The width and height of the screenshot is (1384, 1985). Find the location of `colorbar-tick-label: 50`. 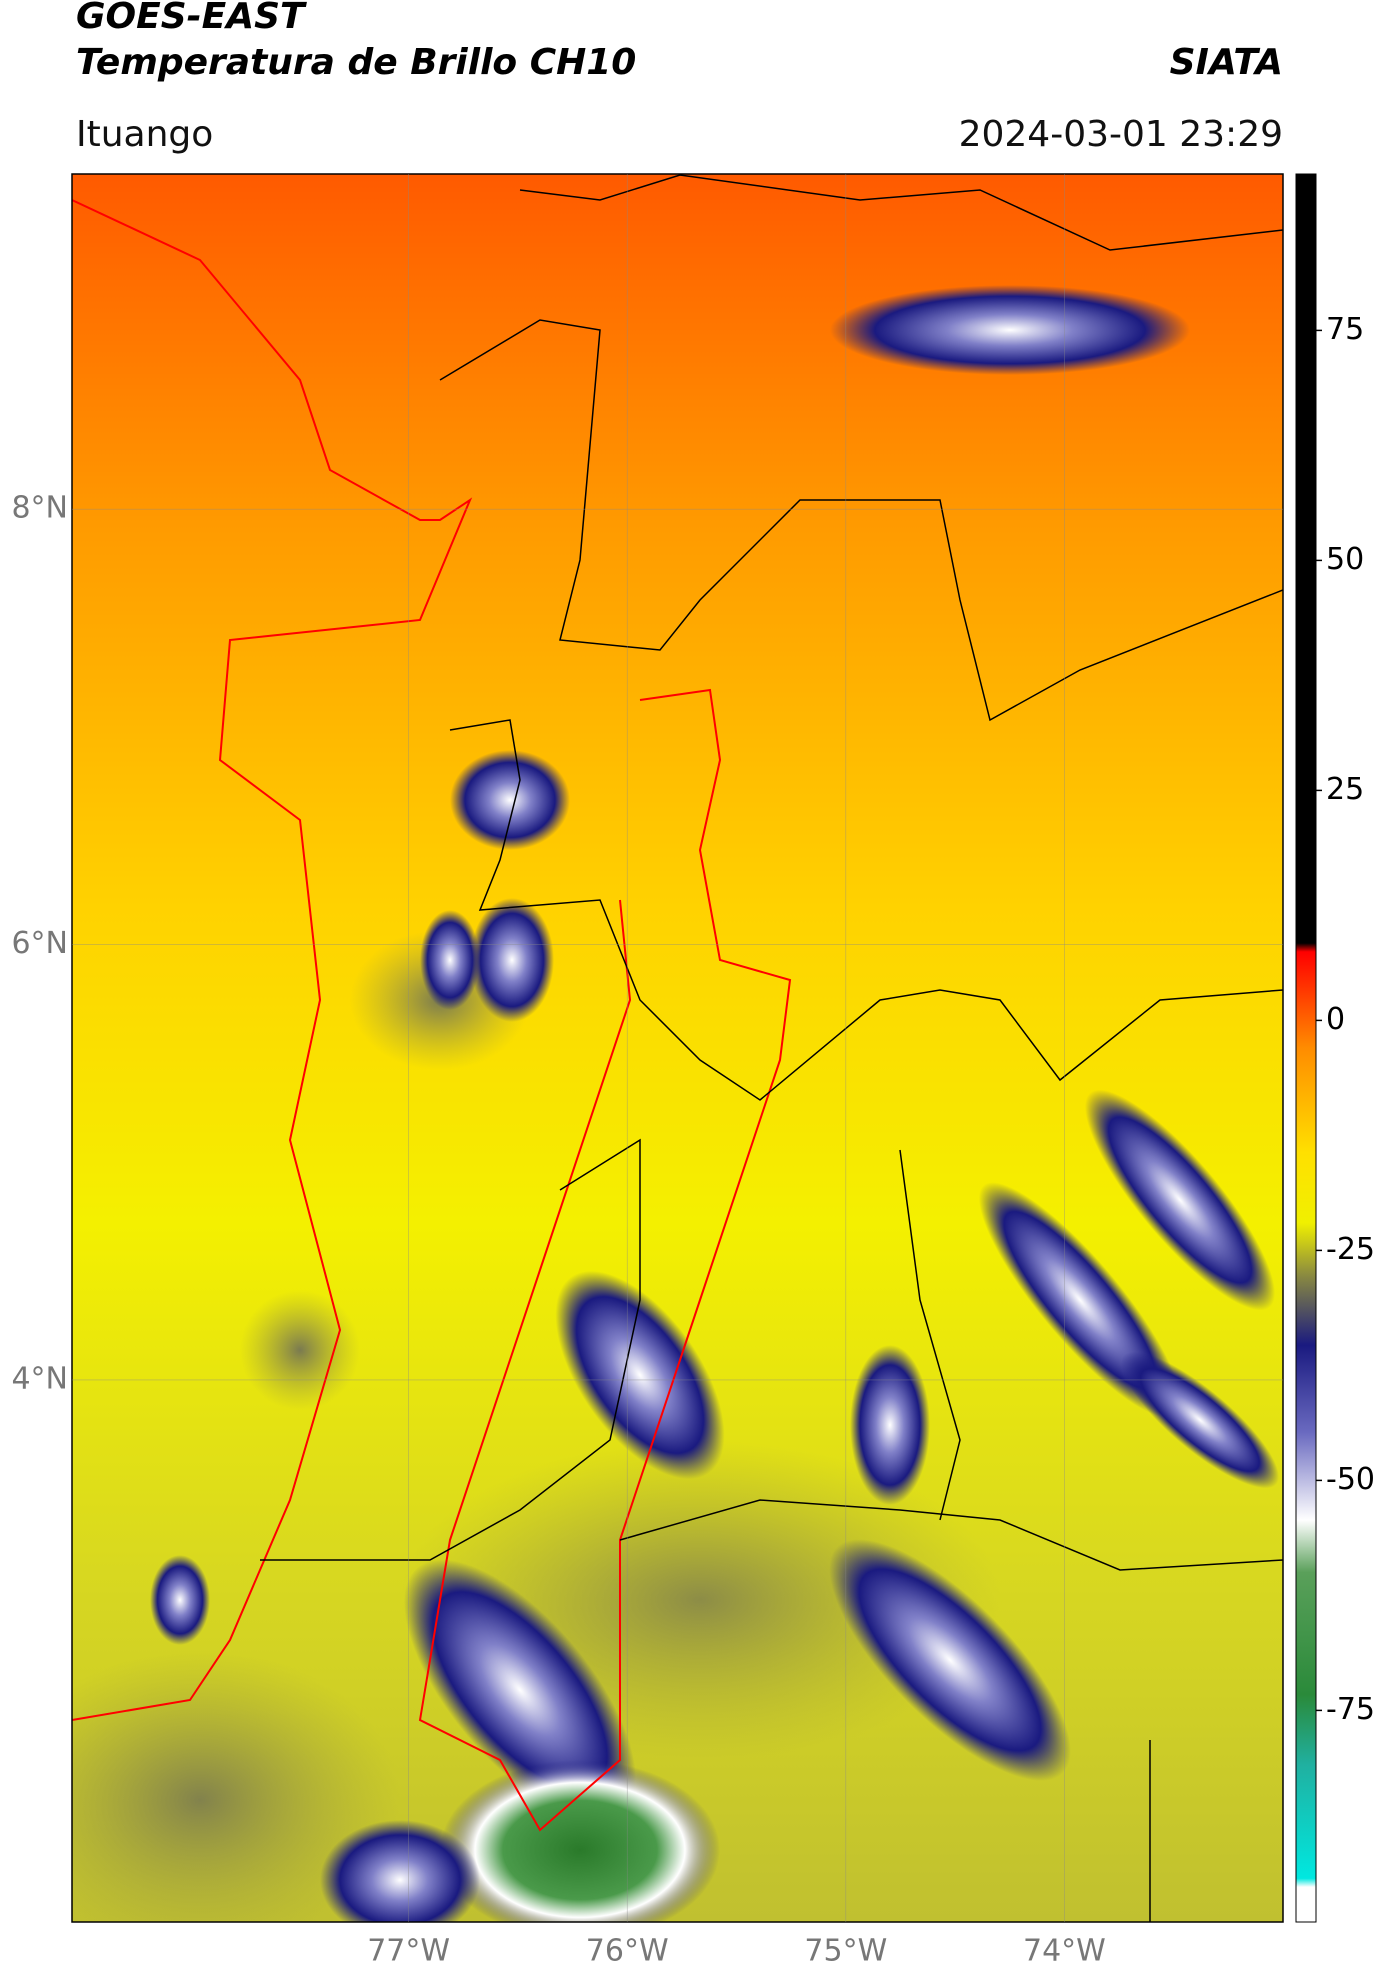

colorbar-tick-label: 50 is located at coordinates (1345, 559).